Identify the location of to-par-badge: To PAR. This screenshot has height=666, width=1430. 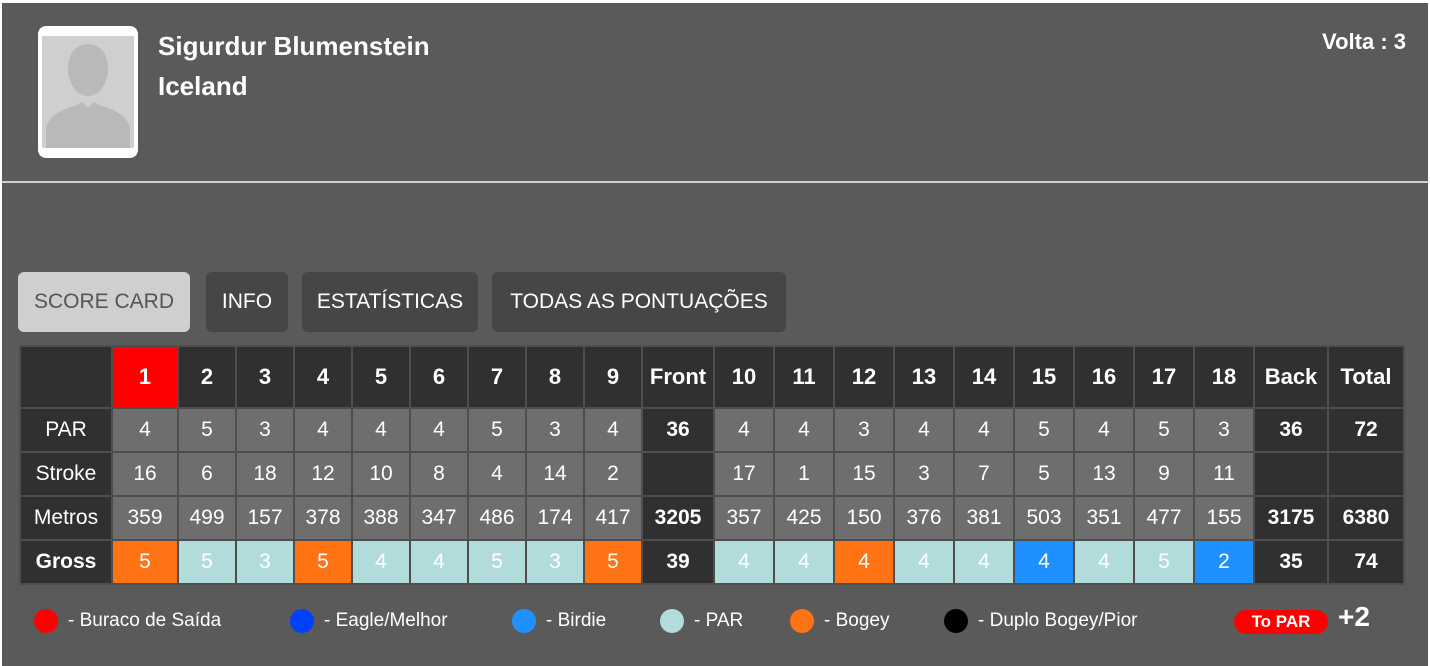
(1281, 622).